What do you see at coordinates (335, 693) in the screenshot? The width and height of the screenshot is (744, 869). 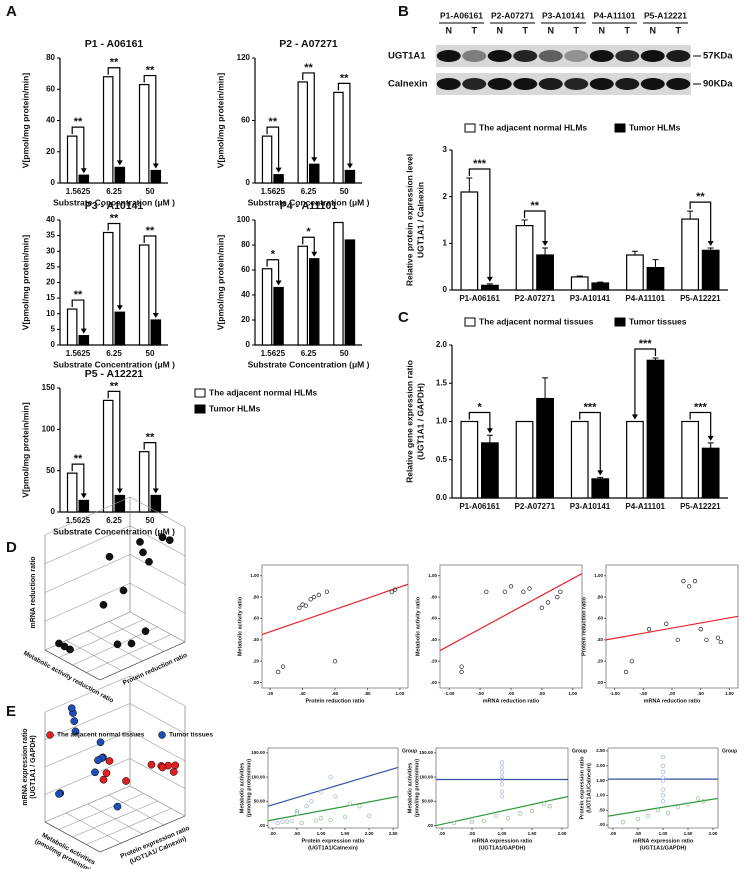 I see `x-tick-label: .60` at bounding box center [335, 693].